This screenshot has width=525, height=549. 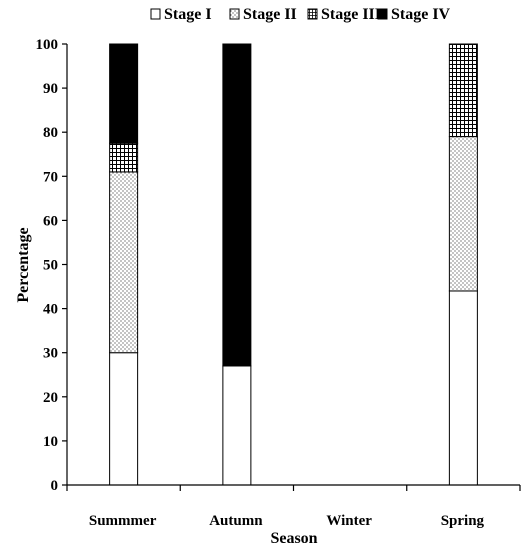 What do you see at coordinates (293, 538) in the screenshot?
I see `x-axis-title: Season` at bounding box center [293, 538].